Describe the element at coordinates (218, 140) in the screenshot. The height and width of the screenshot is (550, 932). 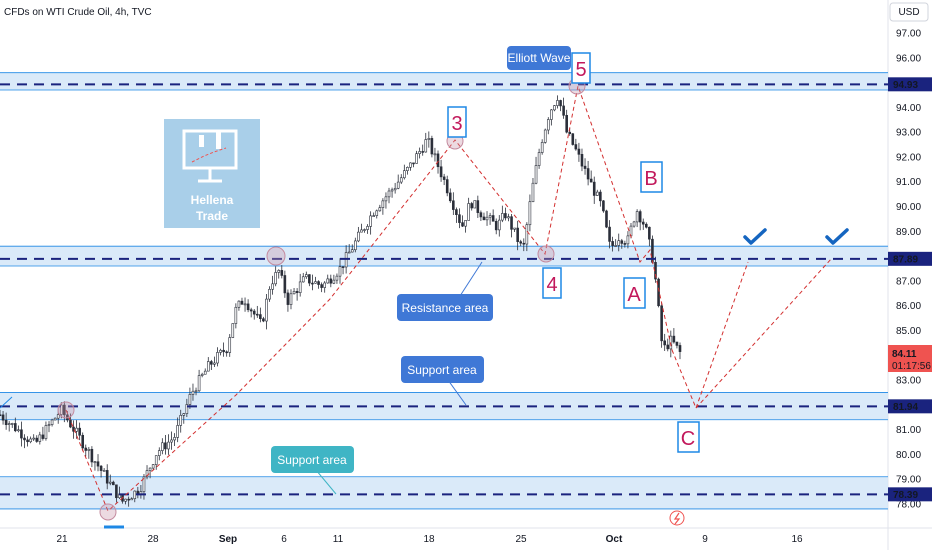
I see `logo-candle-right` at that location.